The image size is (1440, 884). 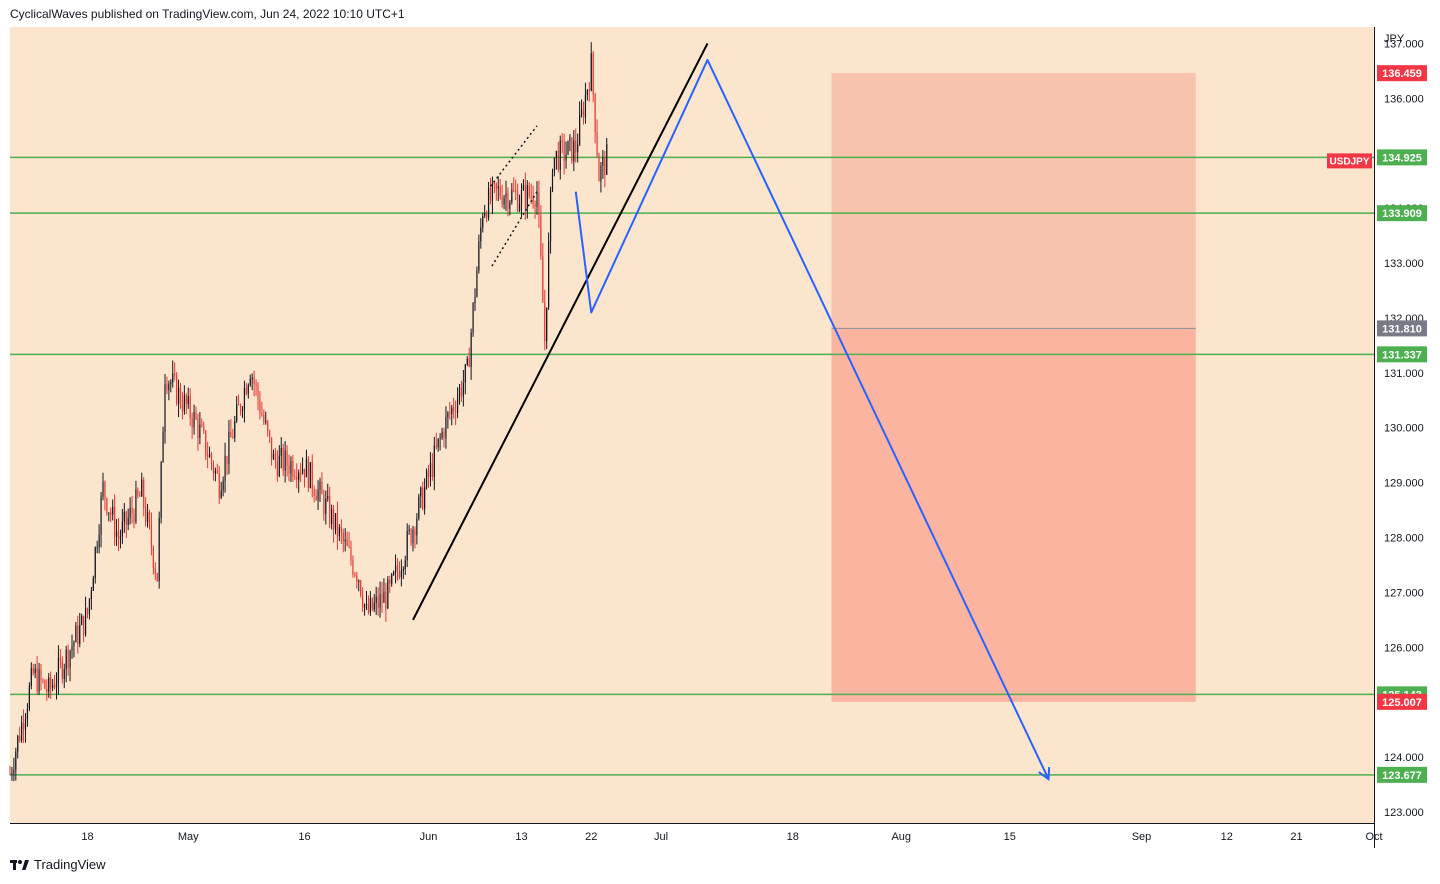 I want to click on target-zone, so click(x=1013, y=515).